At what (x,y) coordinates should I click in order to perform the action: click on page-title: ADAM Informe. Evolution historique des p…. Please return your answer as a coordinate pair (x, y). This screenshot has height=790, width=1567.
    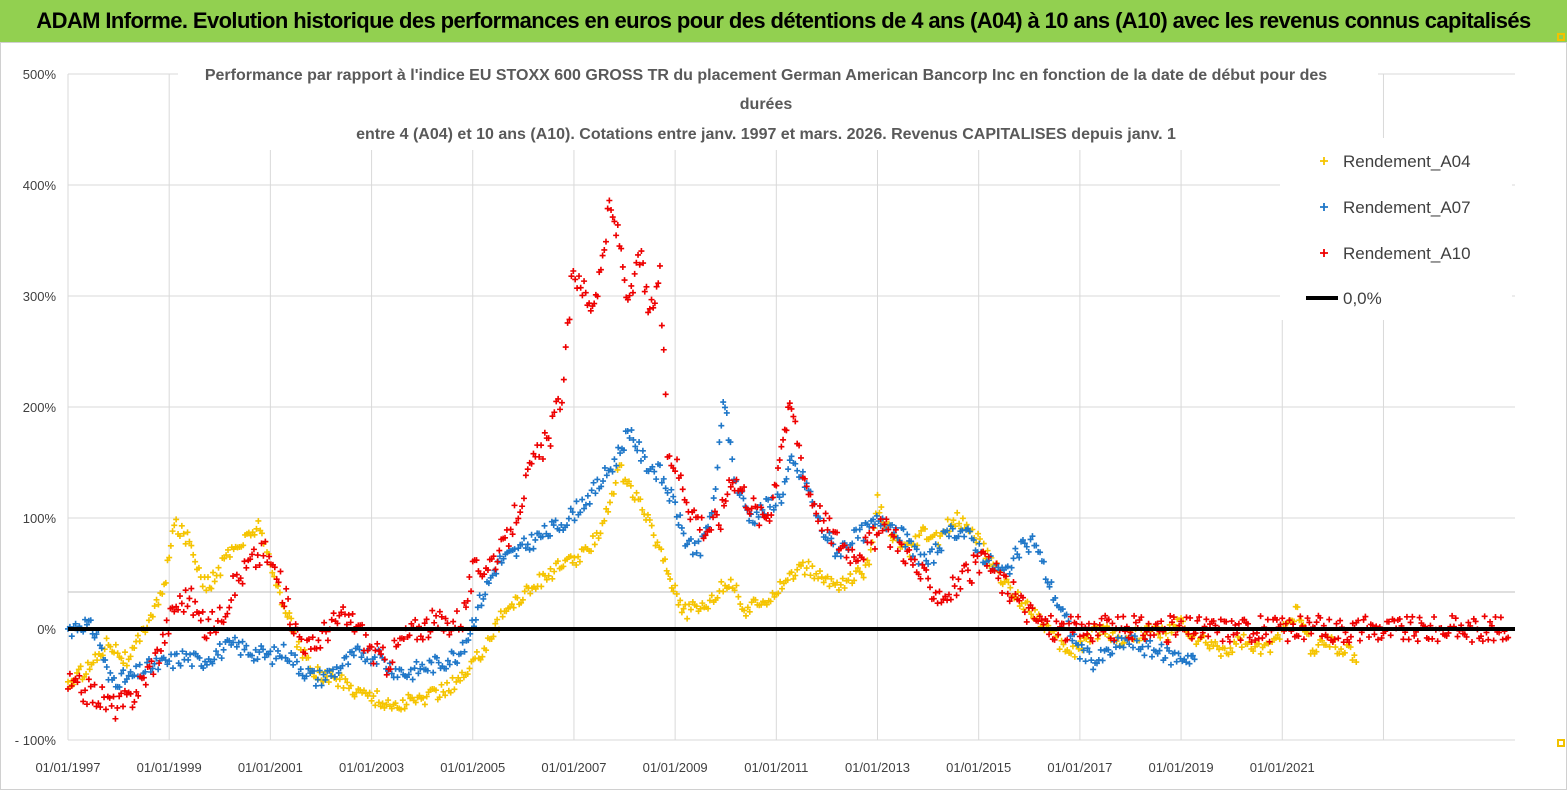
    Looking at the image, I should click on (783, 20).